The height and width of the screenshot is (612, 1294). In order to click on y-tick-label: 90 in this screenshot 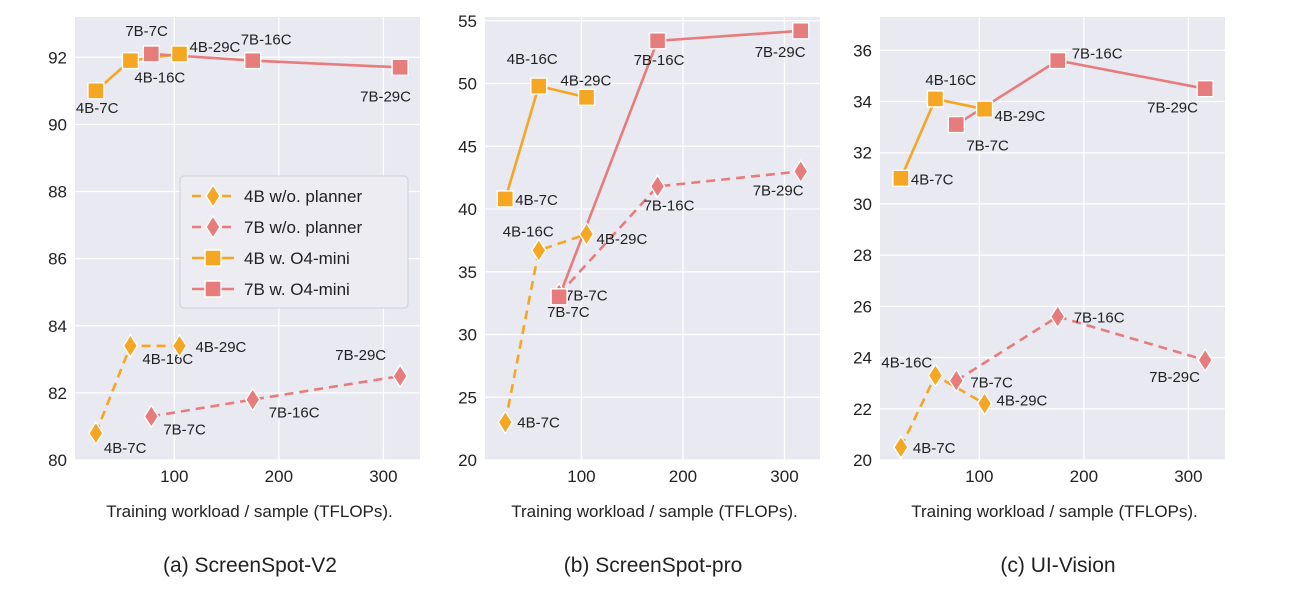, I will do `click(57, 124)`.